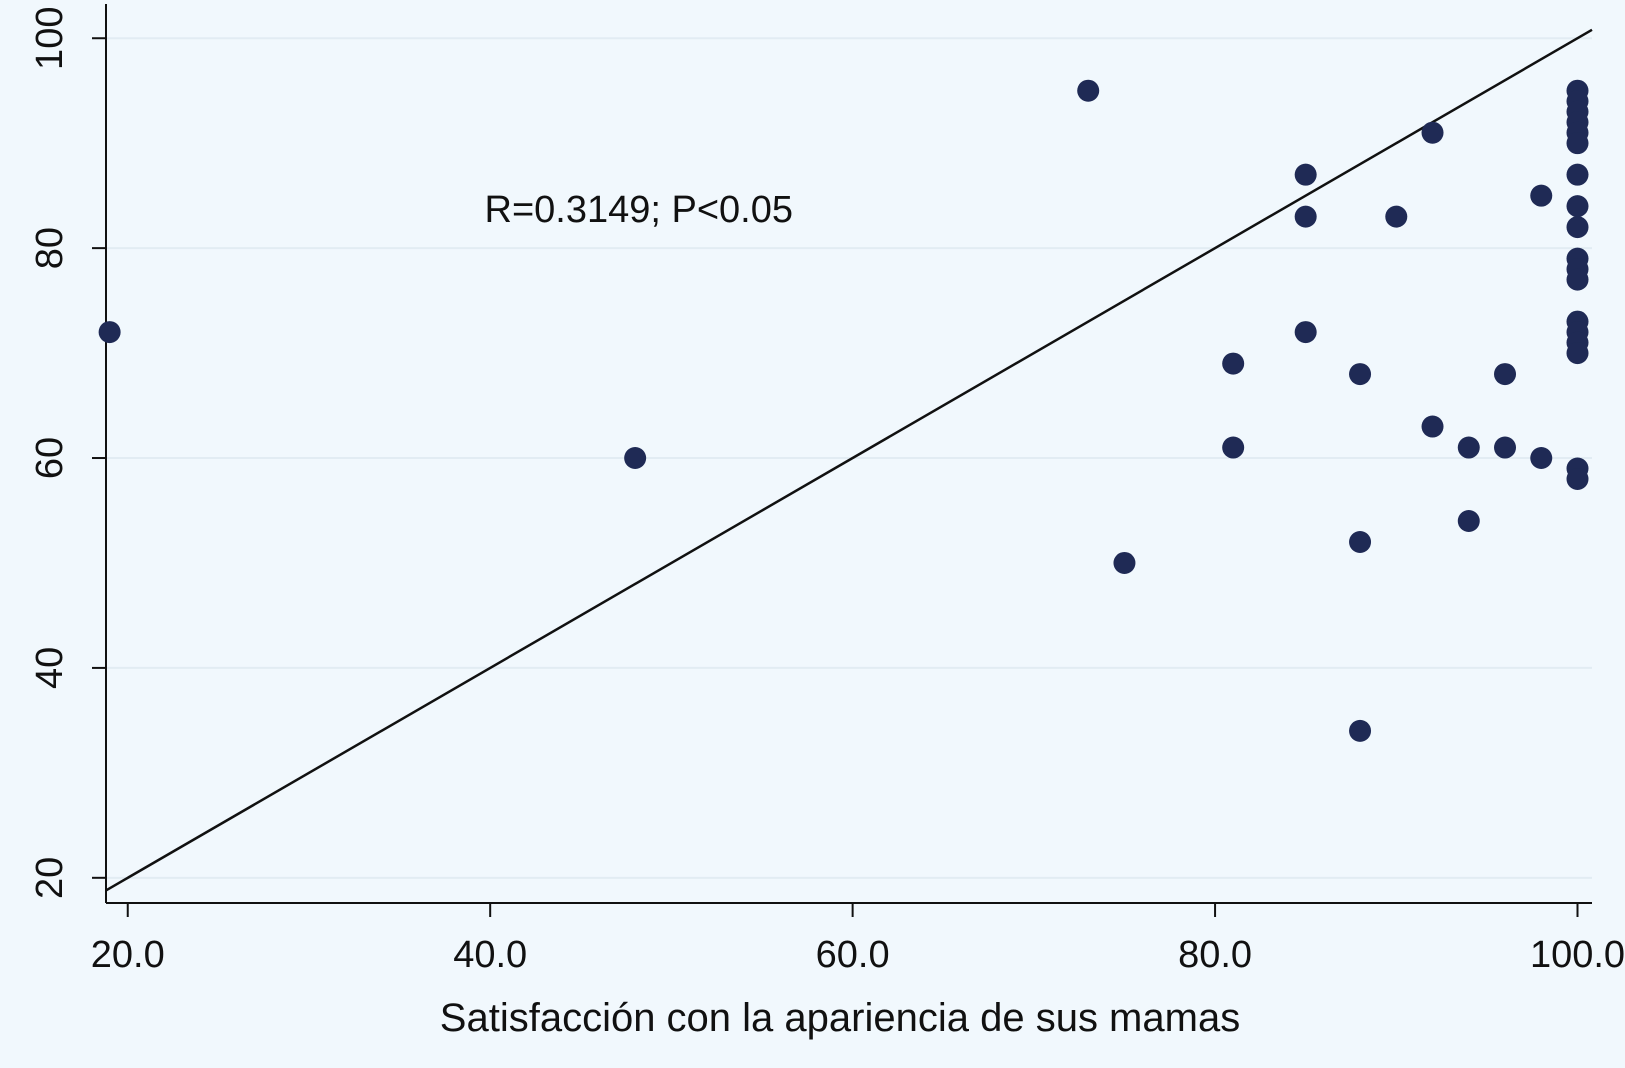 This screenshot has width=1625, height=1068. What do you see at coordinates (1577, 955) in the screenshot?
I see `x-tick-label: 100.0` at bounding box center [1577, 955].